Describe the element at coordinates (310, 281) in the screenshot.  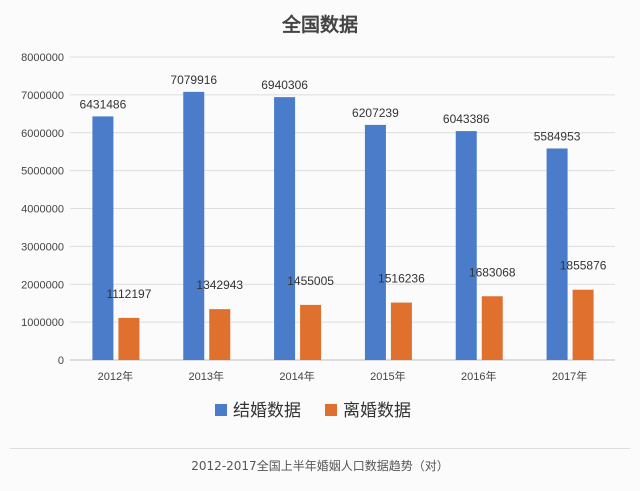
I see `data-label: 1455005` at that location.